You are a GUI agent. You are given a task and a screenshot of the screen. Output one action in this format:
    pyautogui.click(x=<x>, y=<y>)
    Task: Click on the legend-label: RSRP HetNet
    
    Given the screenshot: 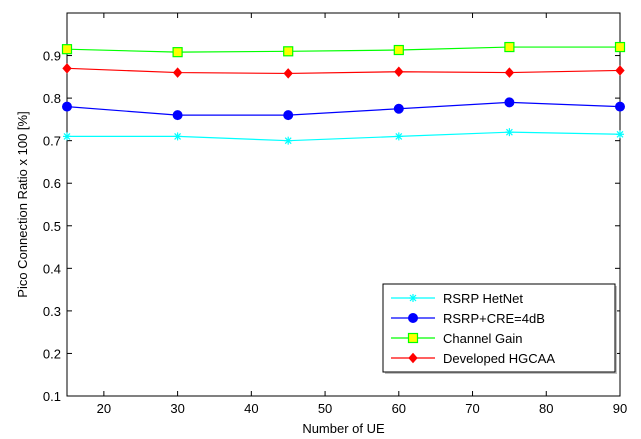 What is the action you would take?
    pyautogui.click(x=483, y=298)
    